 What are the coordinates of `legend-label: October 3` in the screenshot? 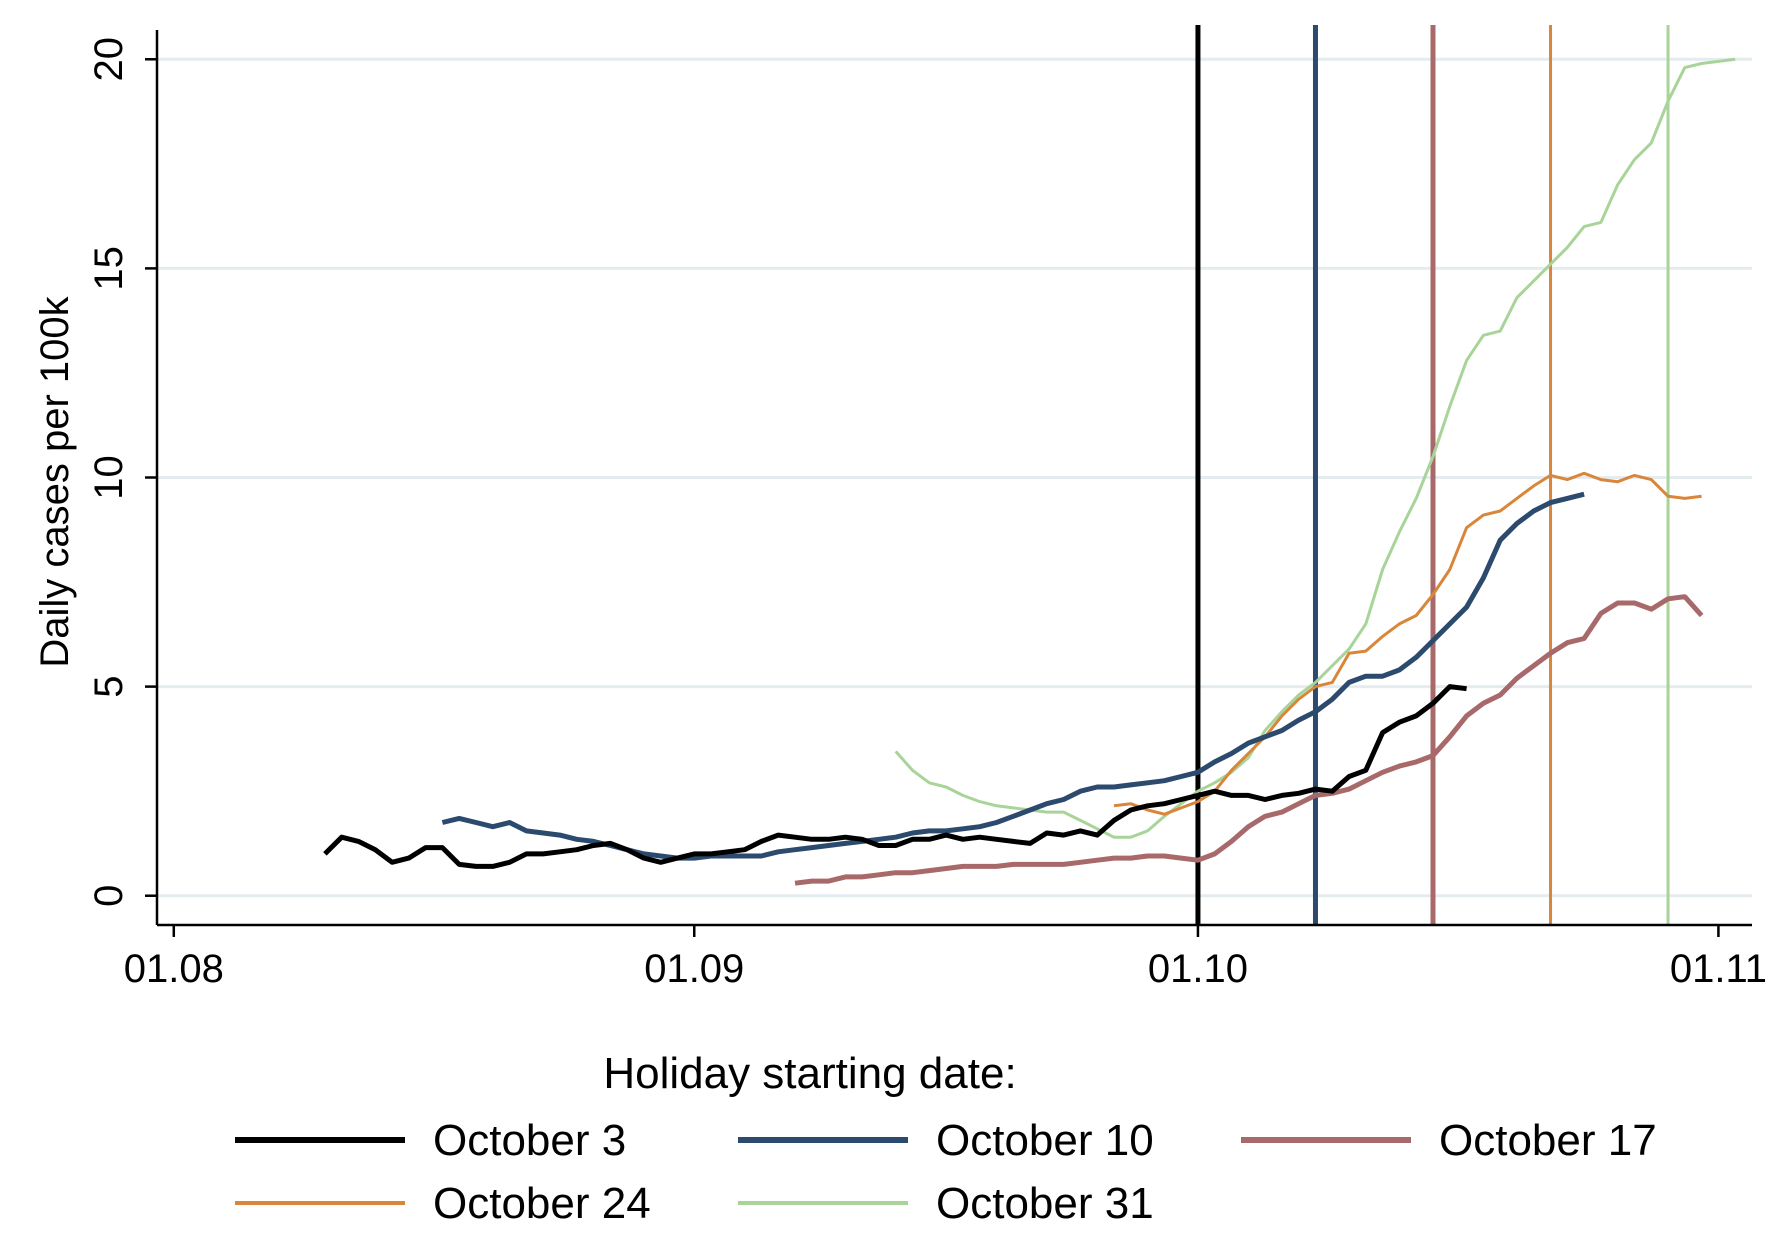 It's located at (529, 1140).